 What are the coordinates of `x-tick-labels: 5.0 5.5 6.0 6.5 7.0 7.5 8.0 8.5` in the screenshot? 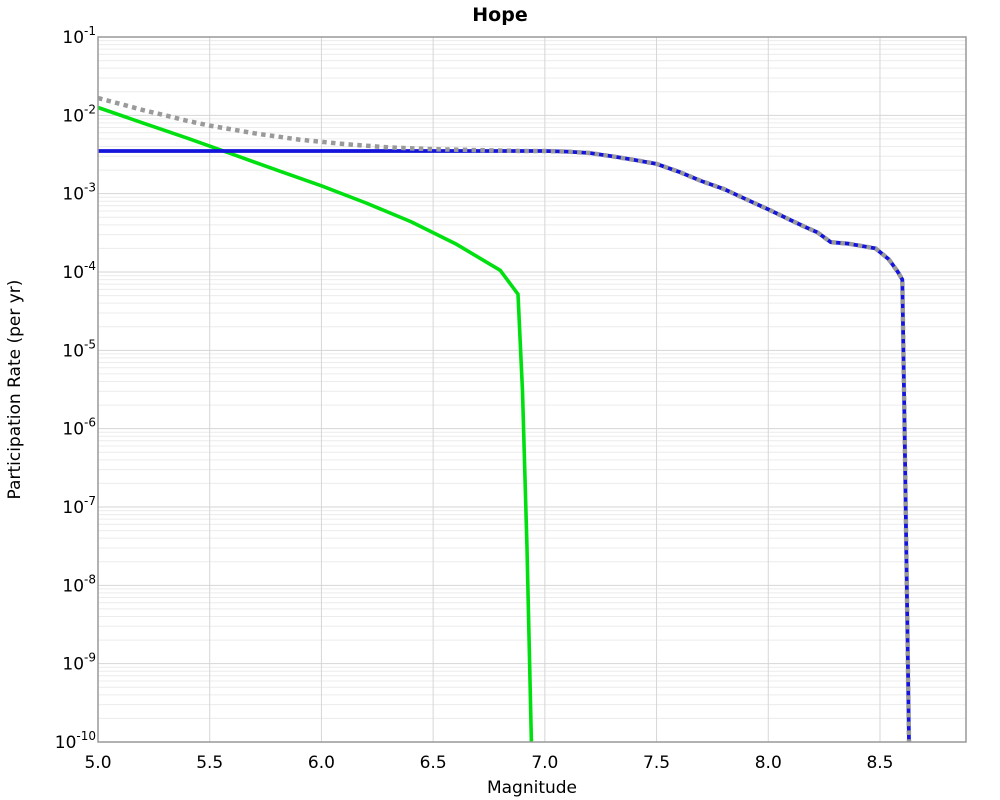 It's located at (488, 763).